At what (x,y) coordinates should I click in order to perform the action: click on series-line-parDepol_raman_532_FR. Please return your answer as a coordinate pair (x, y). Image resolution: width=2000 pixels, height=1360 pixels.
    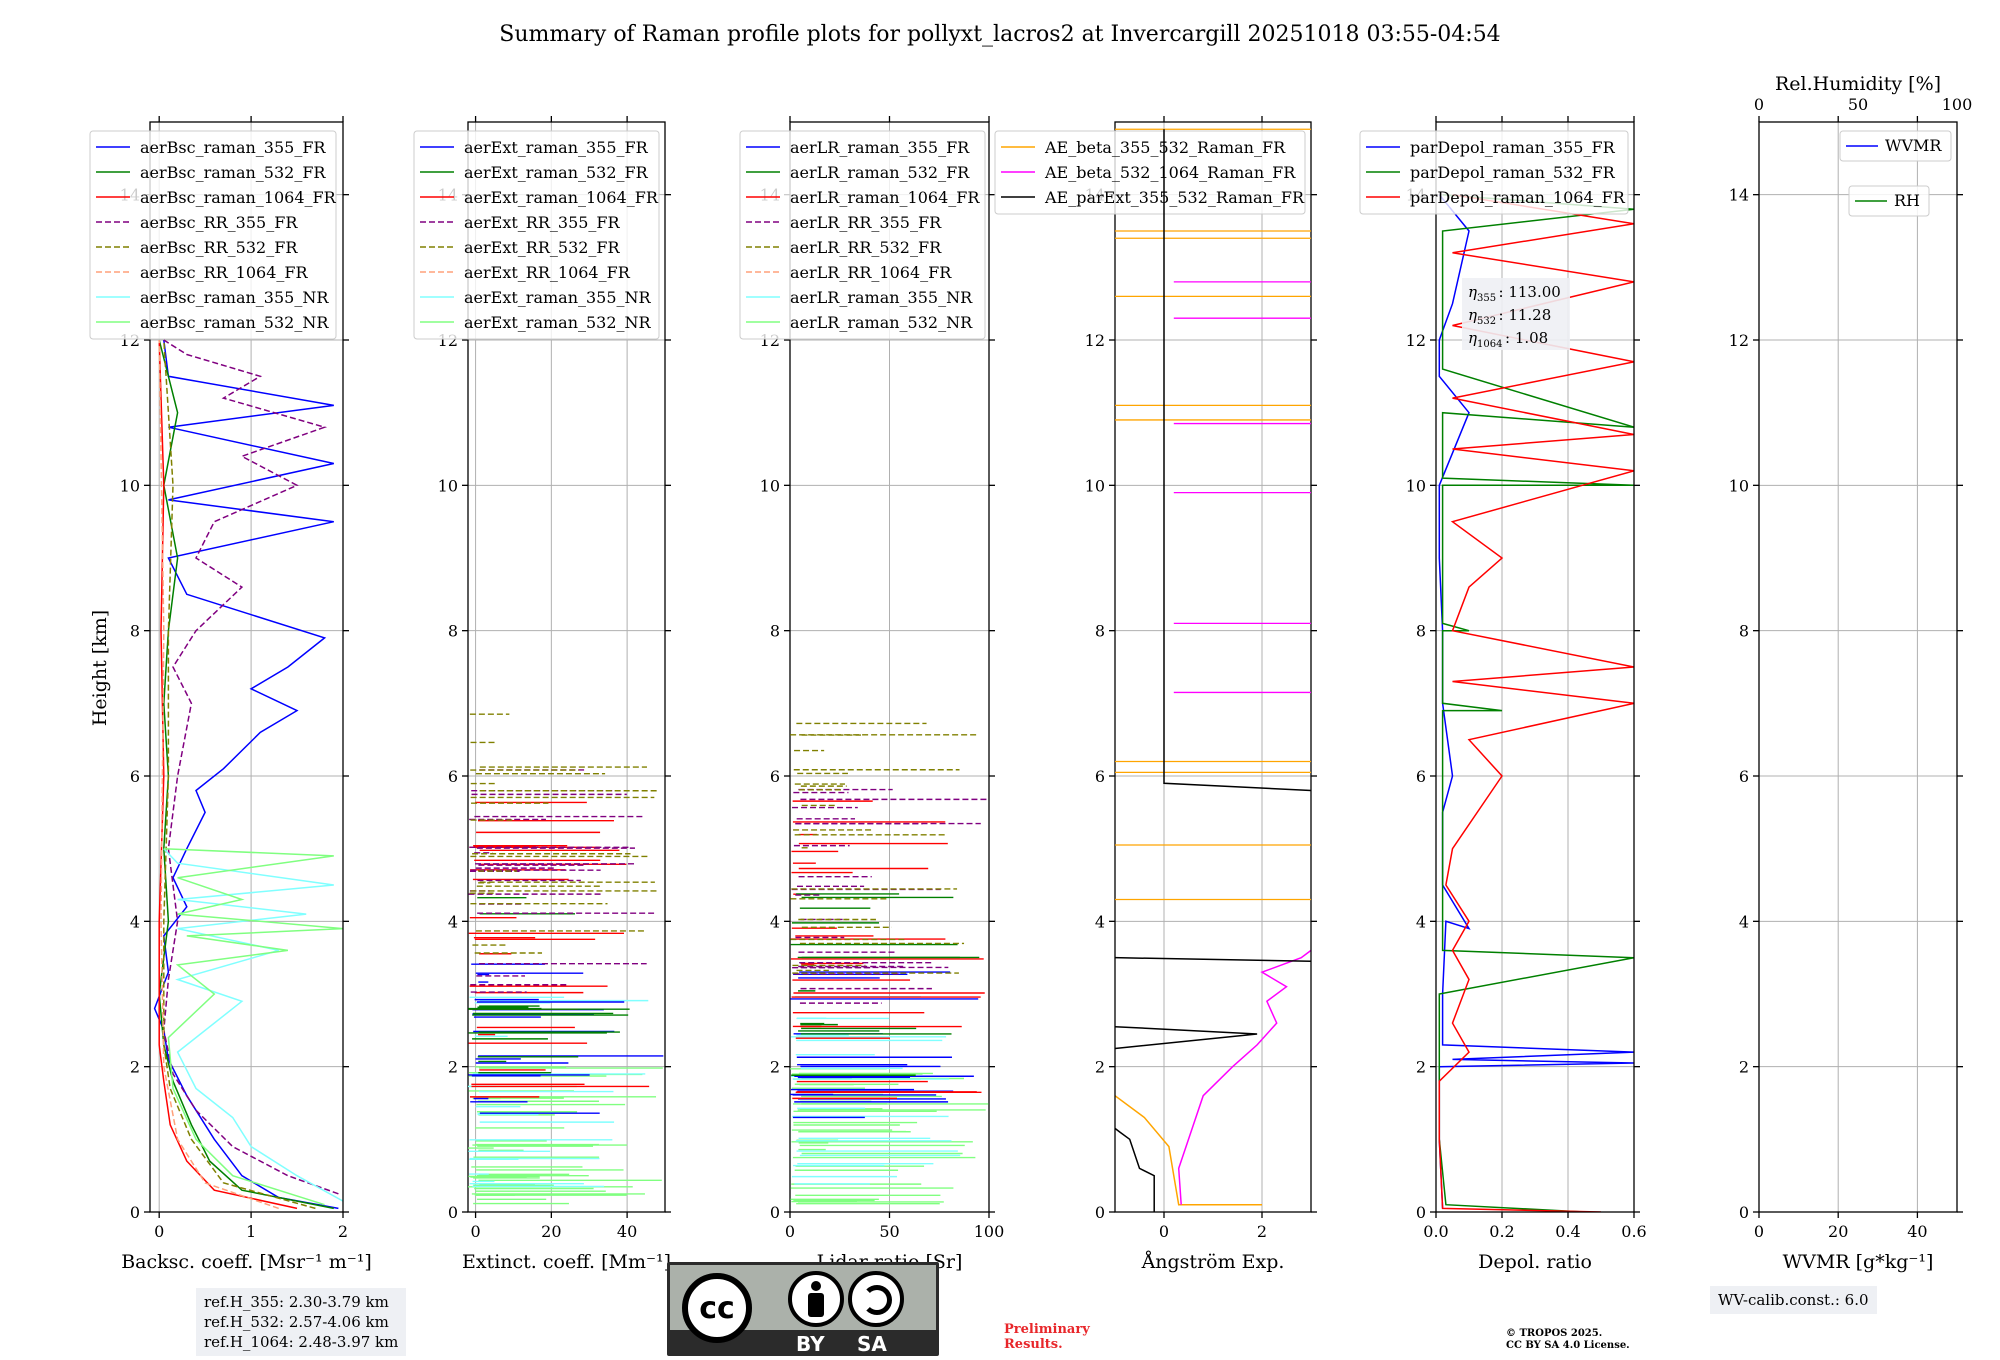
    Looking at the image, I should click on (1536, 702).